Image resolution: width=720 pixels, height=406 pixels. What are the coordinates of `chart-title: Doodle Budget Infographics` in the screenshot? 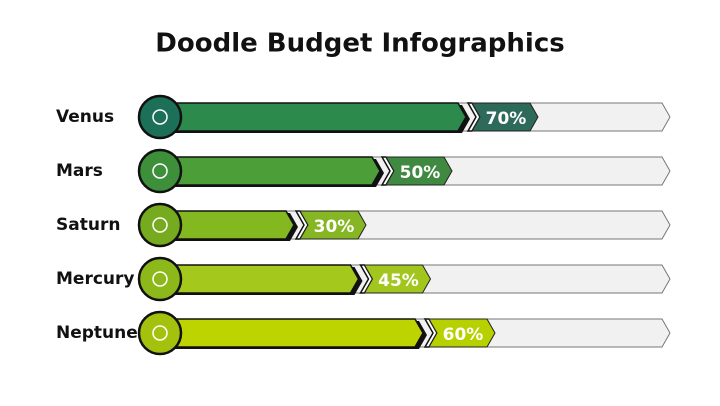 It's located at (359, 44).